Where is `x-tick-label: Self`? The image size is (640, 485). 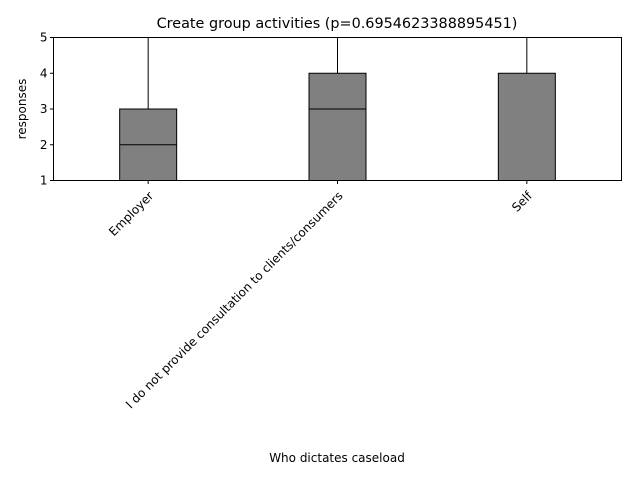
x-tick-label: Self is located at coordinates (522, 201).